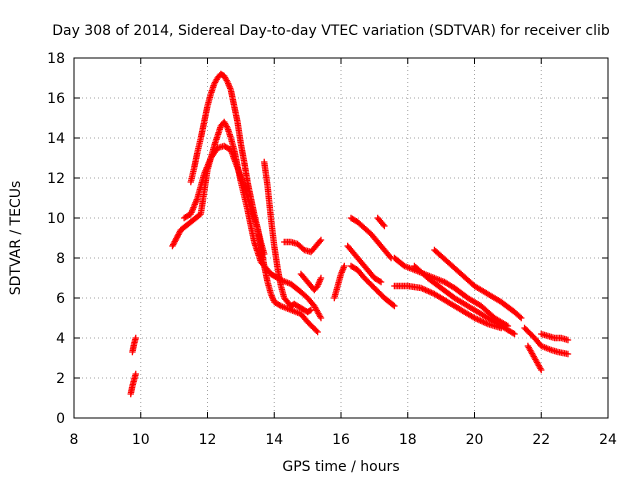 This screenshot has width=640, height=480. I want to click on y-tick-label: 18, so click(56, 59).